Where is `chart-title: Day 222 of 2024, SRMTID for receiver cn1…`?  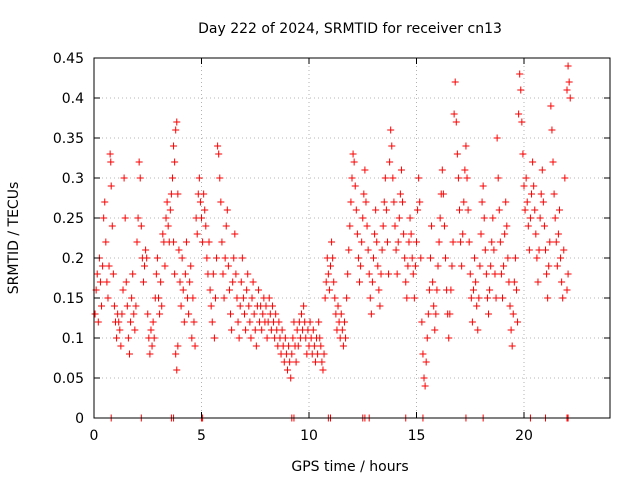 chart-title: Day 222 of 2024, SRMTID for receiver cn1… is located at coordinates (350, 29).